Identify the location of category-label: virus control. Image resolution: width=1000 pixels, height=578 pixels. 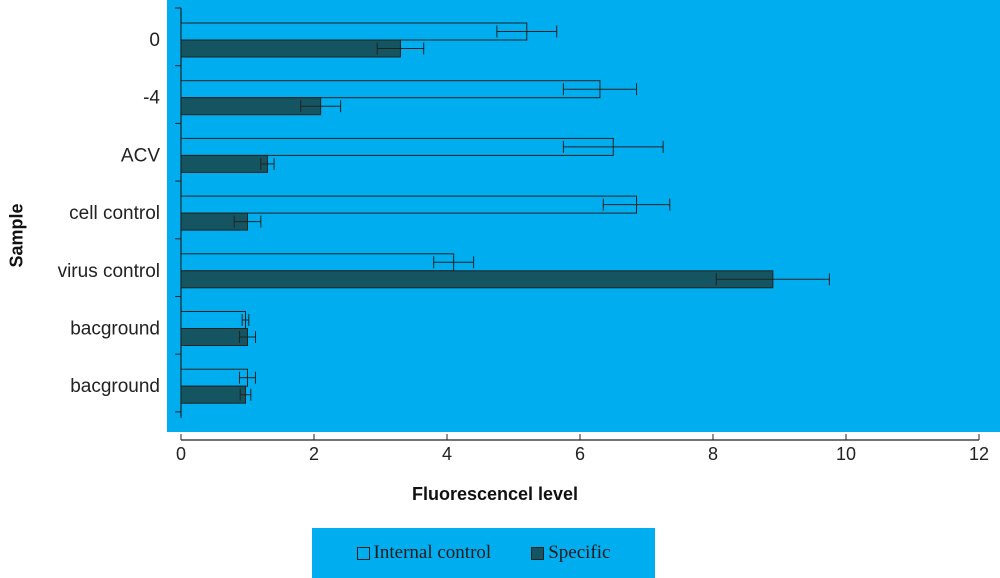
(109, 271).